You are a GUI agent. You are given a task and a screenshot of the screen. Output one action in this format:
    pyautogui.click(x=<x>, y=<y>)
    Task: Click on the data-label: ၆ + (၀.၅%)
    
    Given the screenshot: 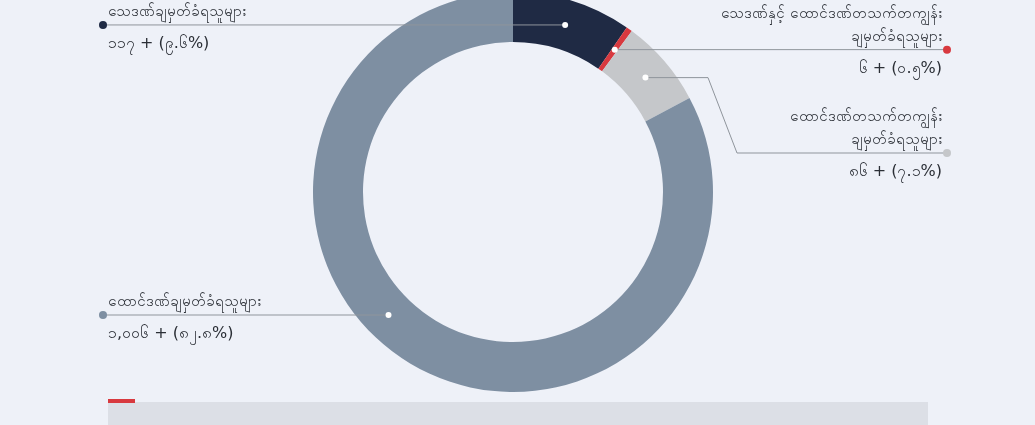 What is the action you would take?
    pyautogui.click(x=900, y=68)
    